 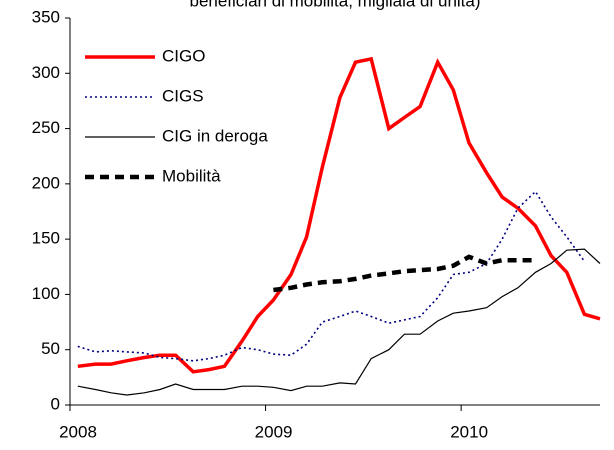 What do you see at coordinates (46, 238) in the screenshot?
I see `y-tick-label: 150` at bounding box center [46, 238].